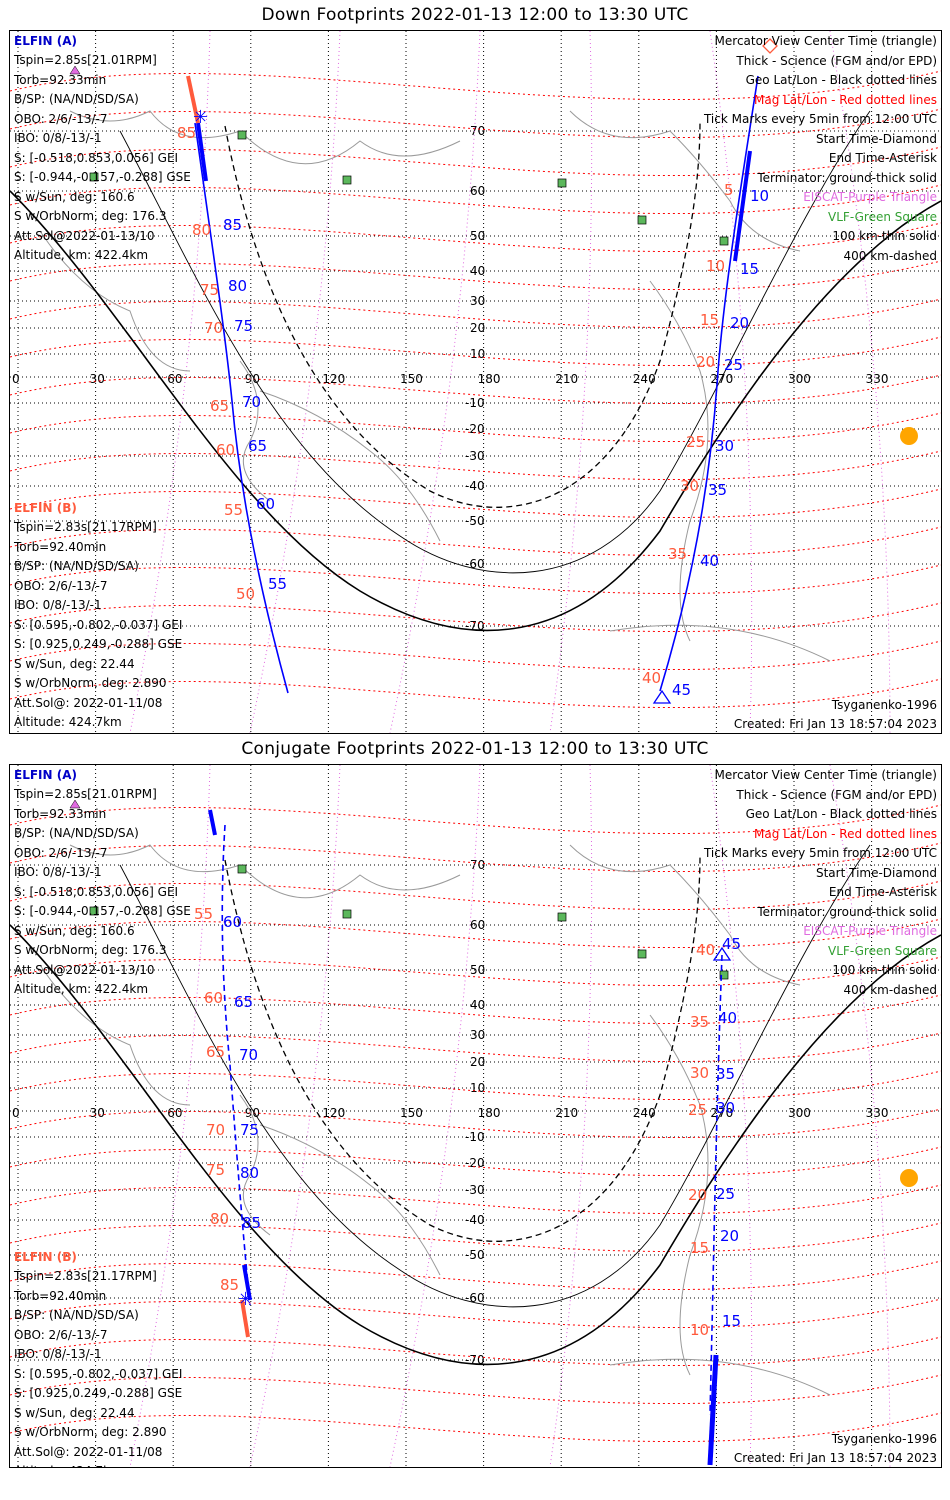 Image resolution: width=950 pixels, height=1500 pixels. I want to click on legend-item: Geo Lat/Lon - Black dotted lines, so click(841, 80).